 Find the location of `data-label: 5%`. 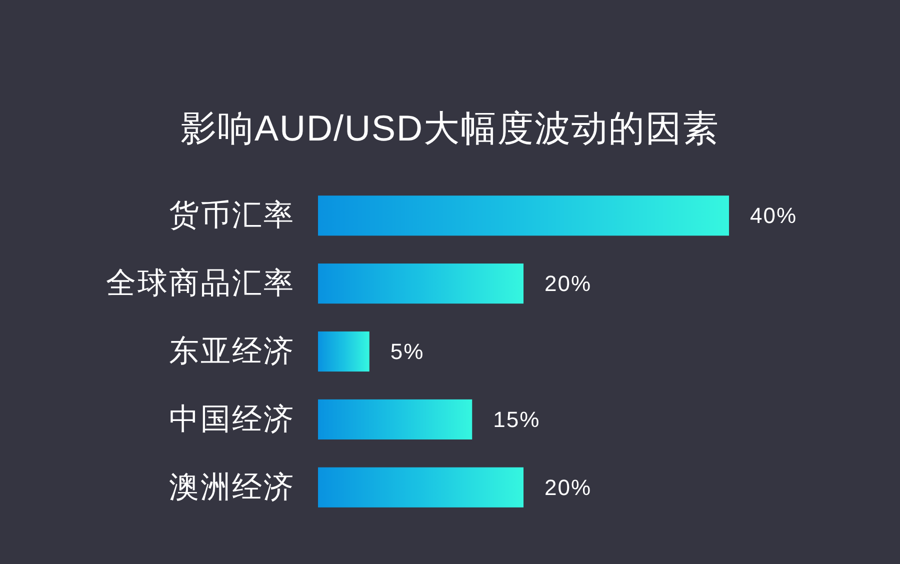

data-label: 5% is located at coordinates (407, 351).